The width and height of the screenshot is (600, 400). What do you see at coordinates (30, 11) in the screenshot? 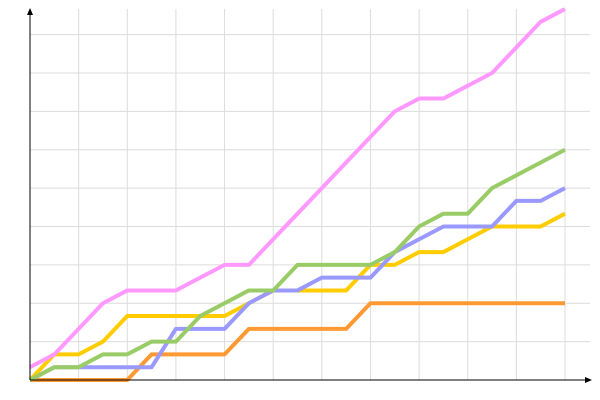
I see `y-axis-arrow-icon` at bounding box center [30, 11].